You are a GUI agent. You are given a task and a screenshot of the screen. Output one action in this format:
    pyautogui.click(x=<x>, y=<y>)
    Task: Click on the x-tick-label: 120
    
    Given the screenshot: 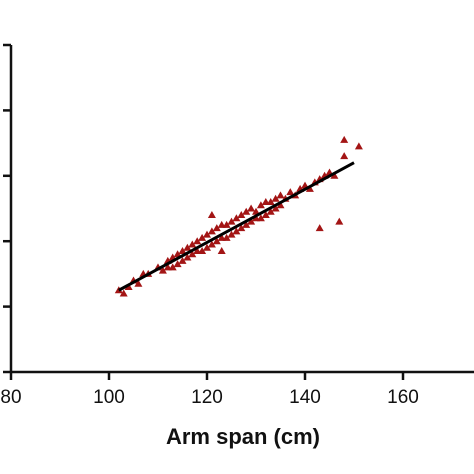 What is the action you would take?
    pyautogui.click(x=207, y=397)
    